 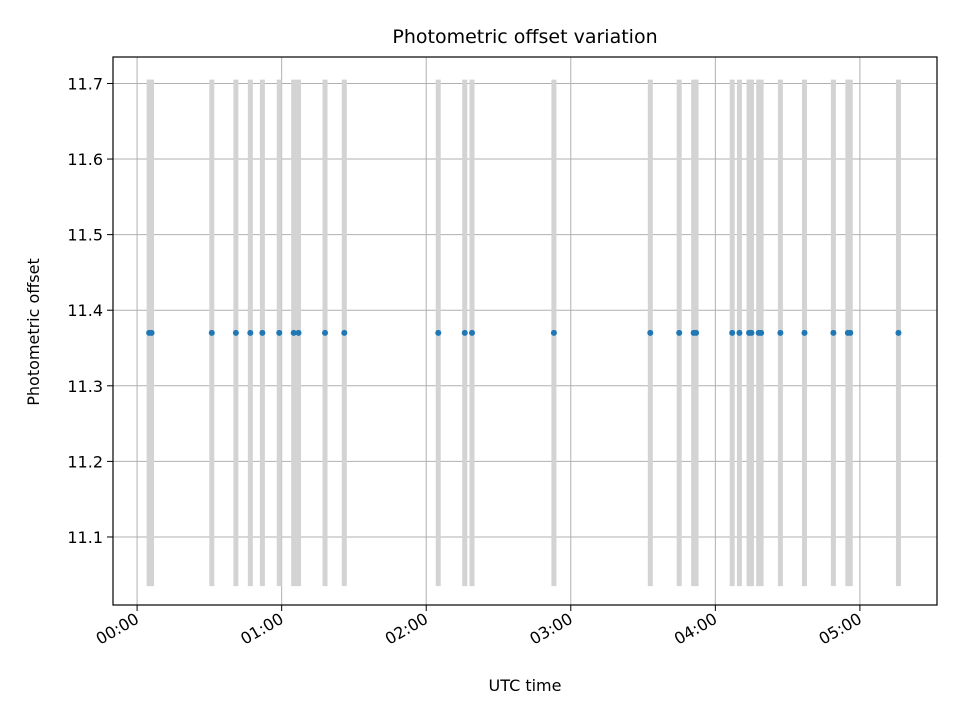 I want to click on y-tick-label: 11.6, so click(x=85, y=159).